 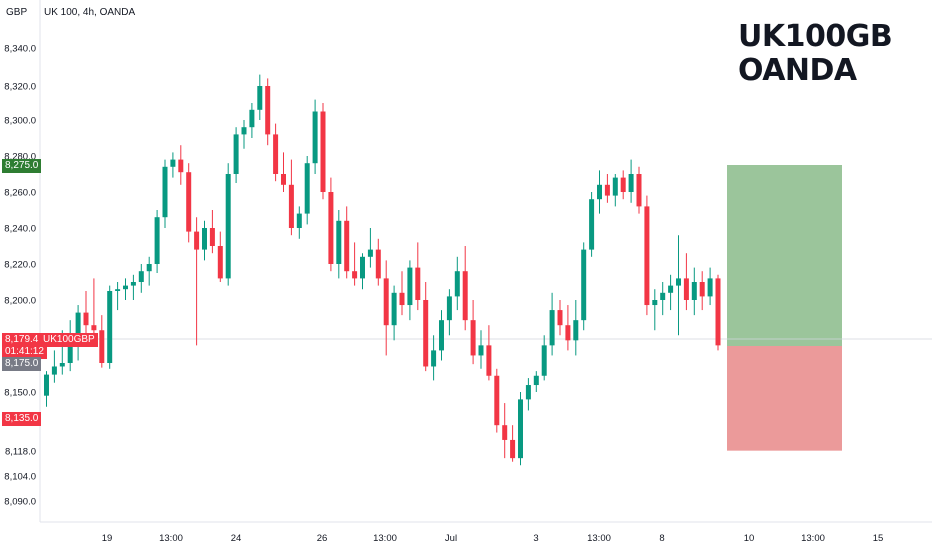 What do you see at coordinates (20, 87) in the screenshot?
I see `price-tick-label: 8,320.0` at bounding box center [20, 87].